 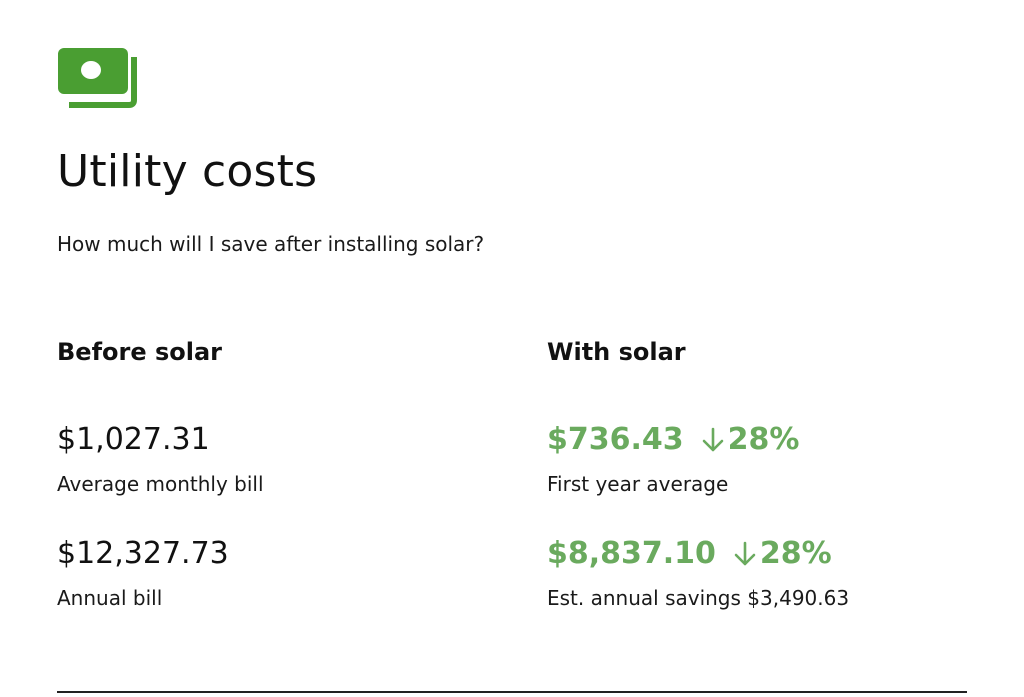 I want to click on before-annual-value: $12,327.73, so click(x=267, y=554).